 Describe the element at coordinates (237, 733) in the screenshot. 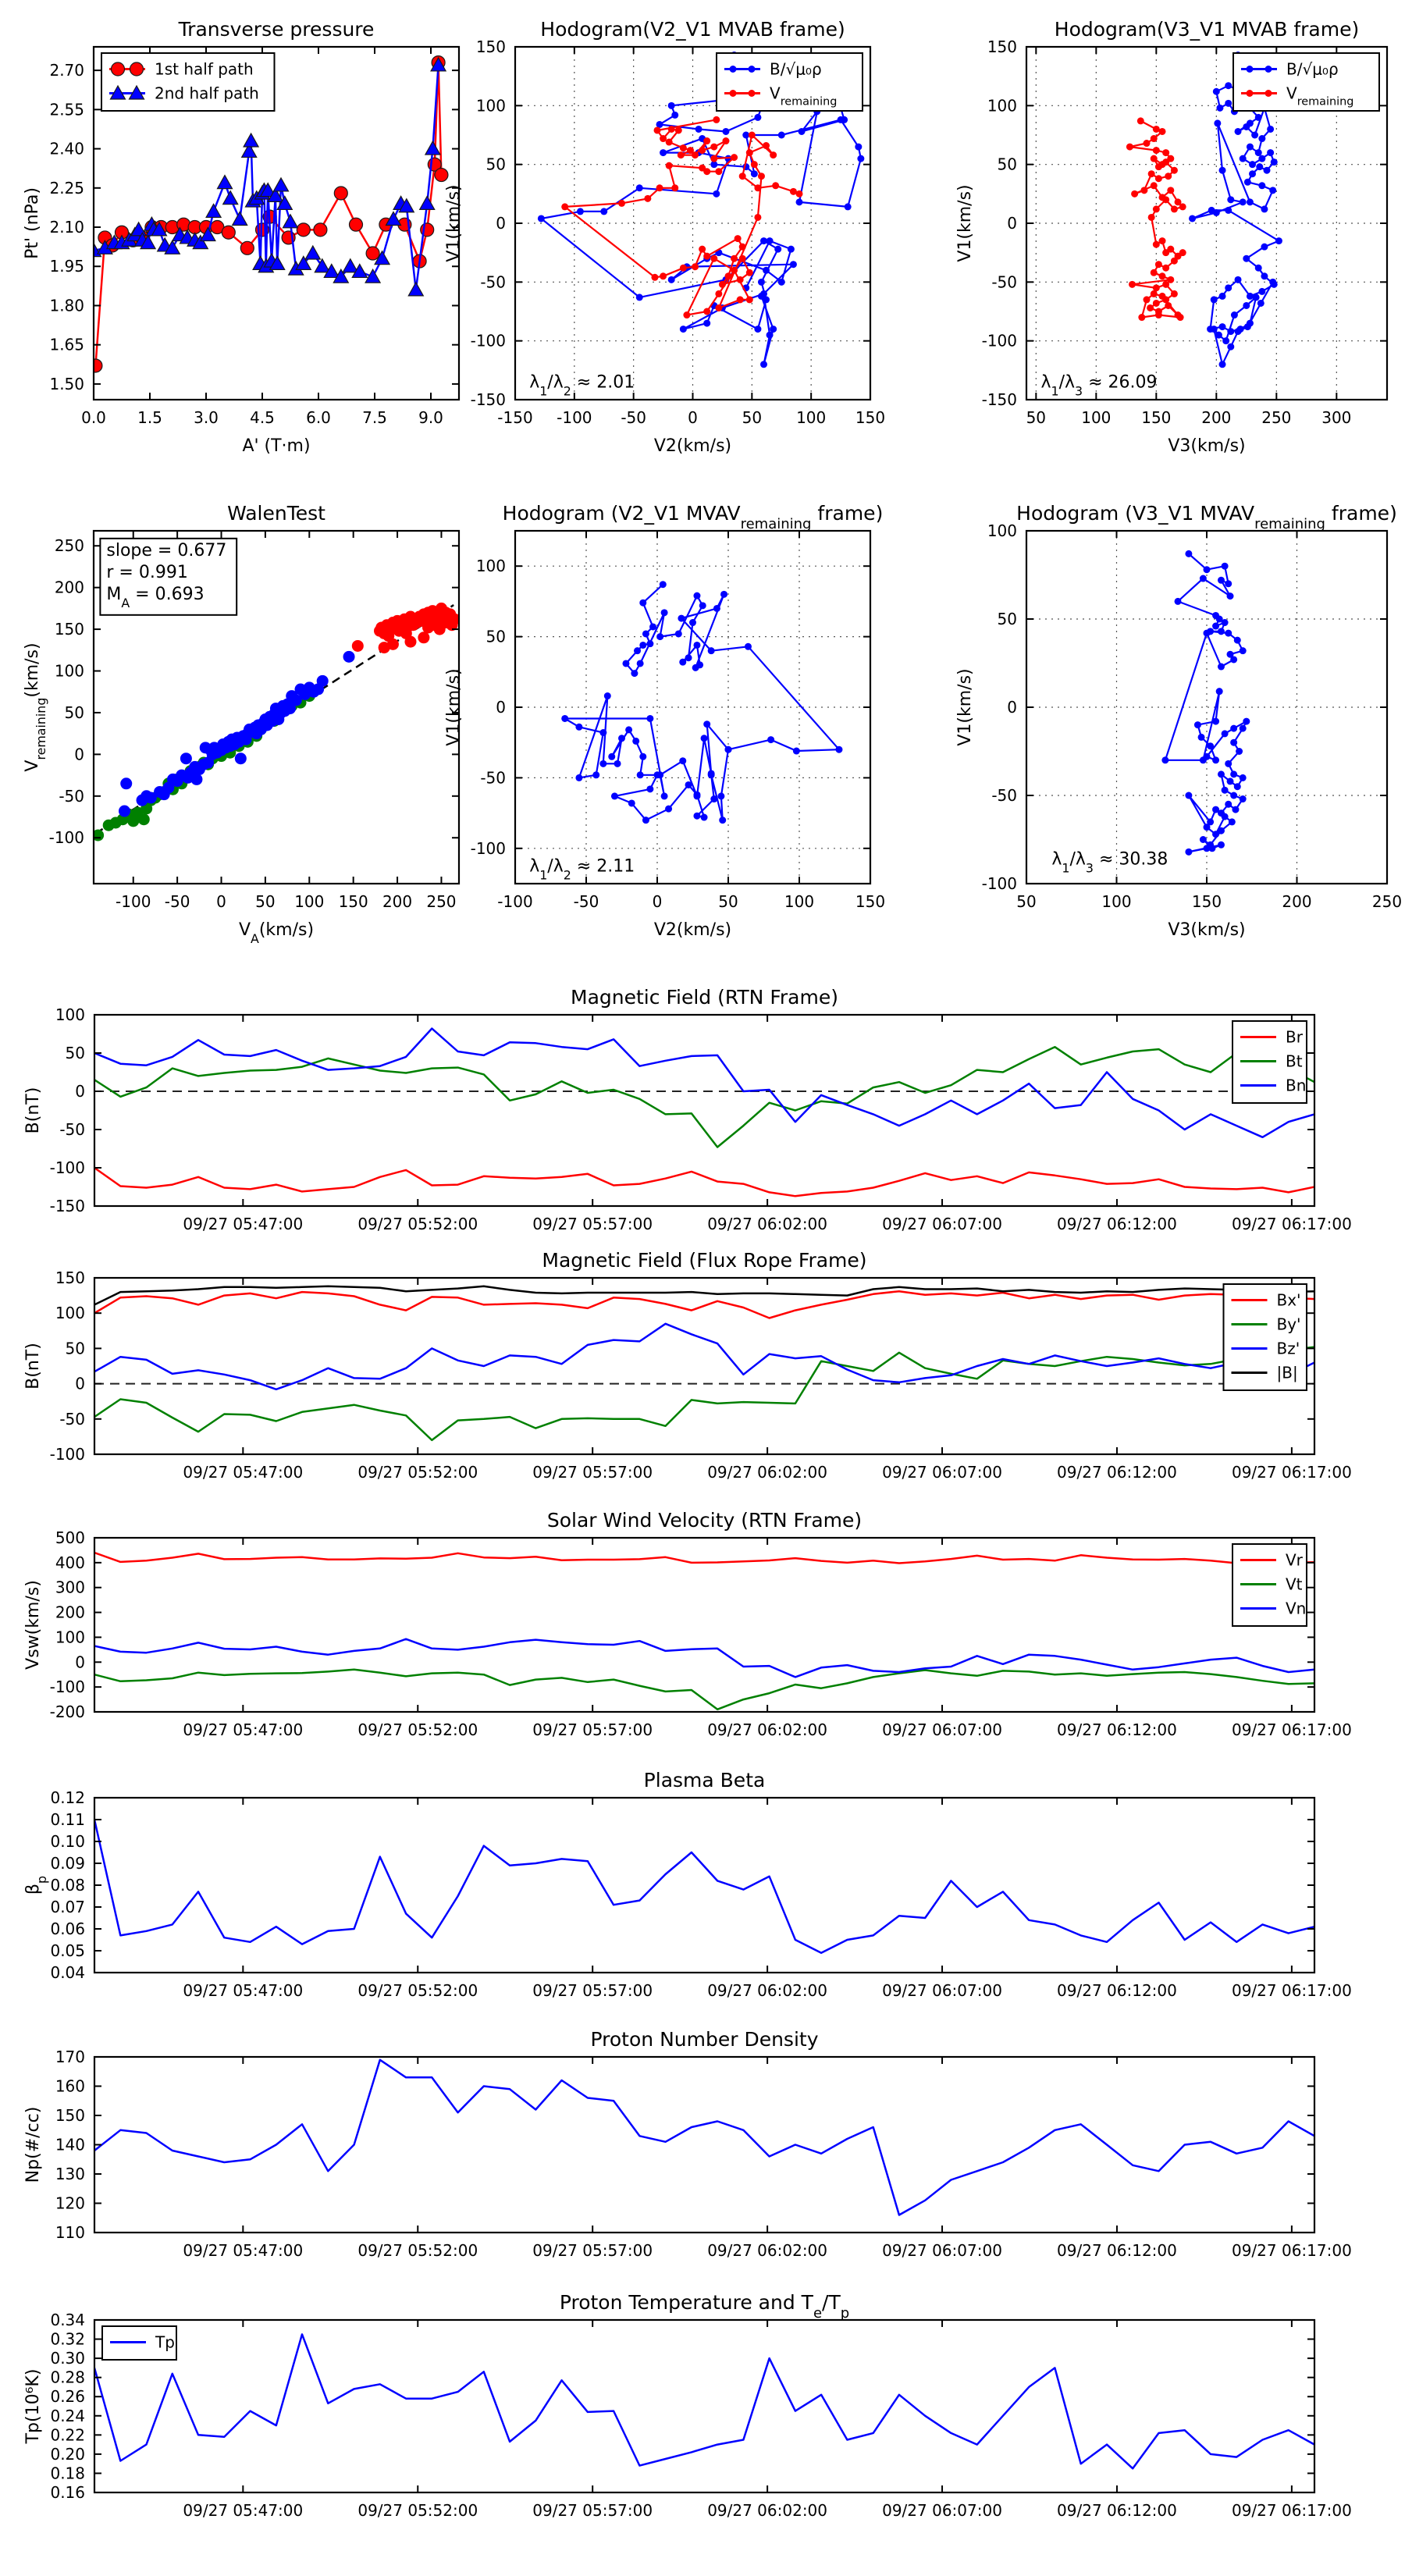

I see `series-blue-points` at that location.